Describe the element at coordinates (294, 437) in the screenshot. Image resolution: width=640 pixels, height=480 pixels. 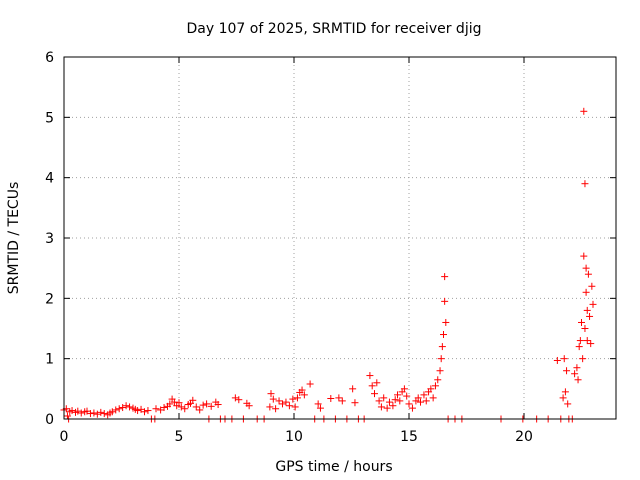
I see `x-tick-label: 10` at that location.